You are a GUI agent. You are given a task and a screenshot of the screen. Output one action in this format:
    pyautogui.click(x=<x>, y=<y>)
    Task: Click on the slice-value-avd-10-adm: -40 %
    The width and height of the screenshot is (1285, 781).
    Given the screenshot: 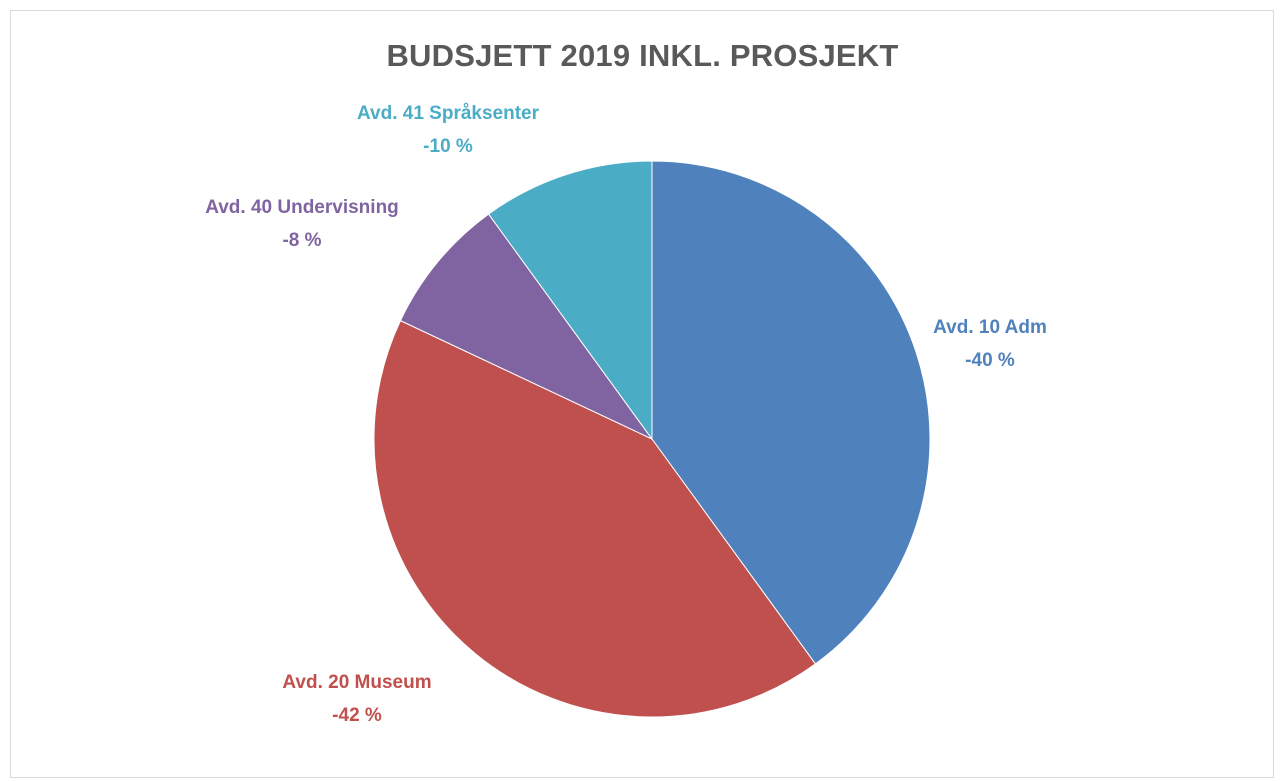 What is the action you would take?
    pyautogui.click(x=990, y=360)
    